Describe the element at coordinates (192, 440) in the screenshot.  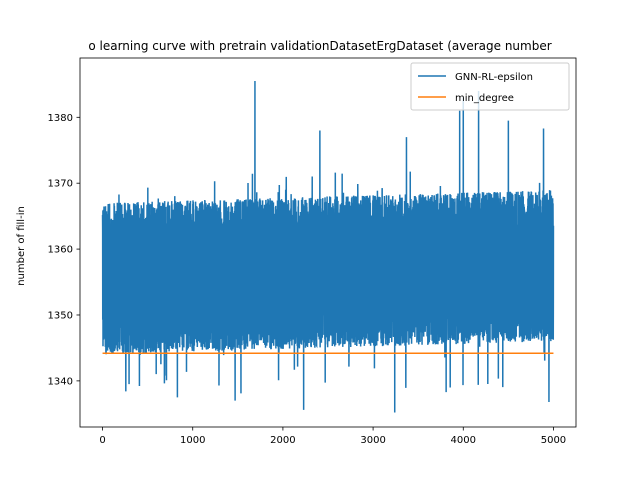
I see `x-tick-label: 1000` at that location.